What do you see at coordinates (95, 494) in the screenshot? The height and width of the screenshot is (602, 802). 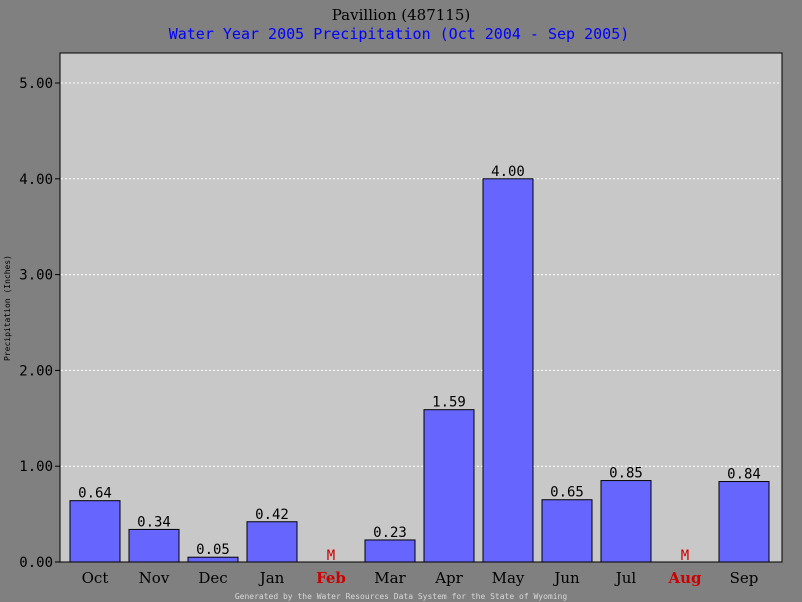 I see `data-label-oct: 0.64` at bounding box center [95, 494].